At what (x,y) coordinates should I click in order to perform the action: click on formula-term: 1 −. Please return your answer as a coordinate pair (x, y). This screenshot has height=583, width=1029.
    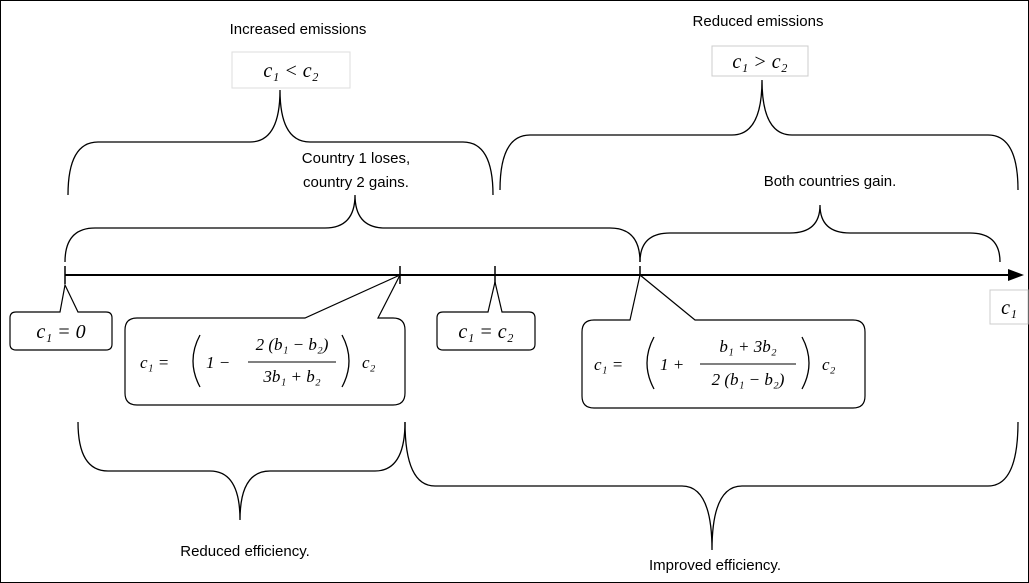
    Looking at the image, I should click on (218, 362).